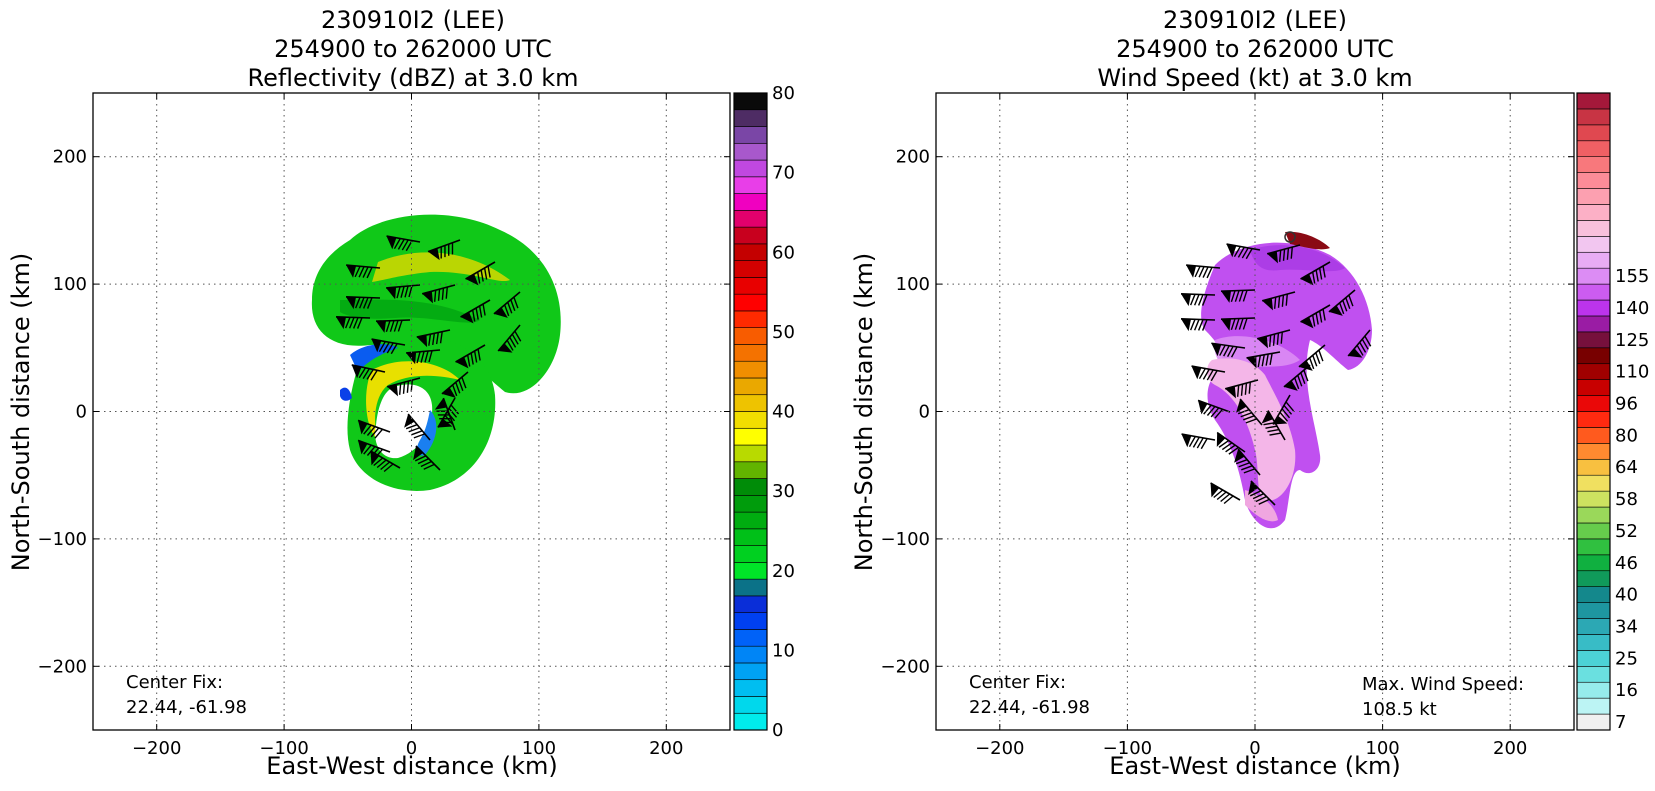 The image size is (1655, 791). What do you see at coordinates (374, 358) in the screenshot?
I see `inner-eyewall-blue` at bounding box center [374, 358].